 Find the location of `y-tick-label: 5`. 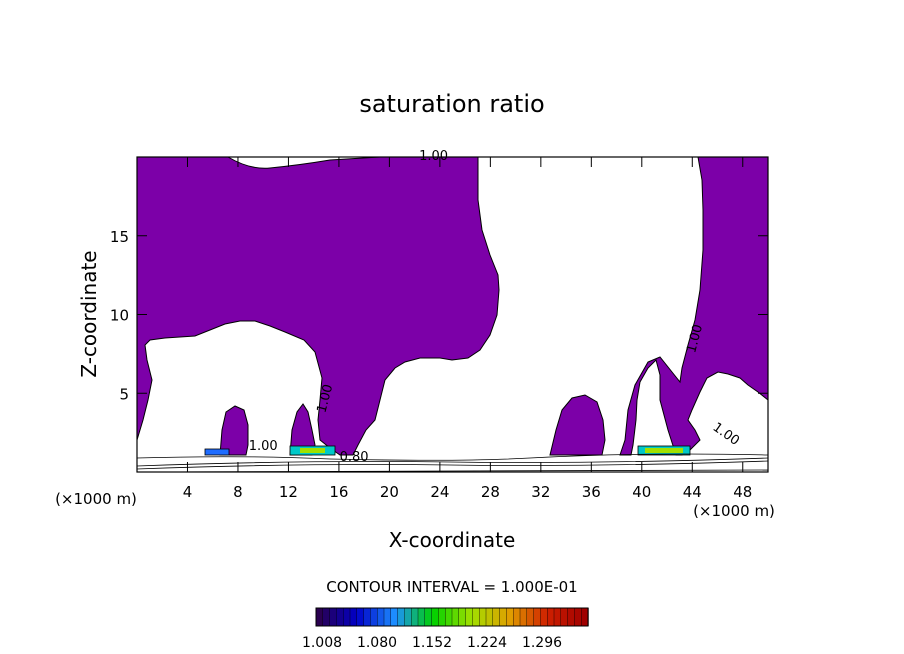

y-tick-label: 5 is located at coordinates (124, 394).